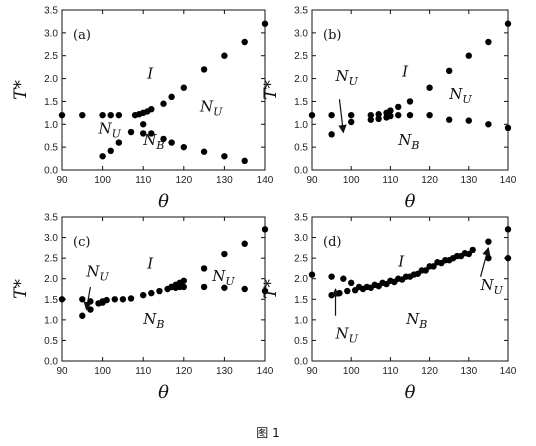  I want to click on y-tick-label: 3.5, so click(301, 11).